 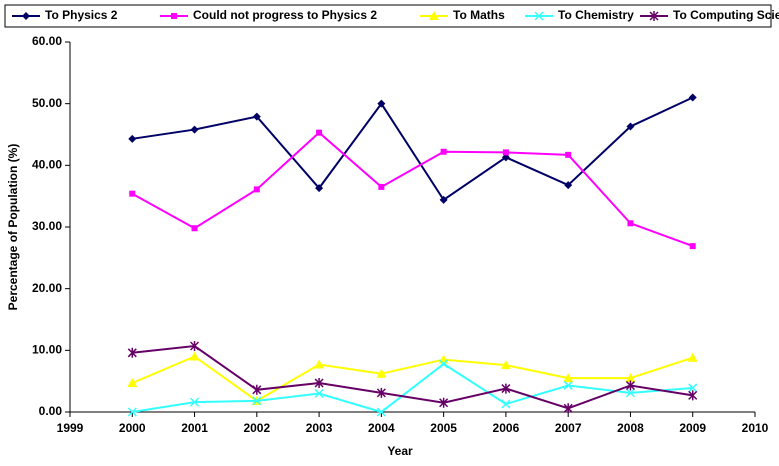 What do you see at coordinates (443, 428) in the screenshot?
I see `x-tick-label: 2005` at bounding box center [443, 428].